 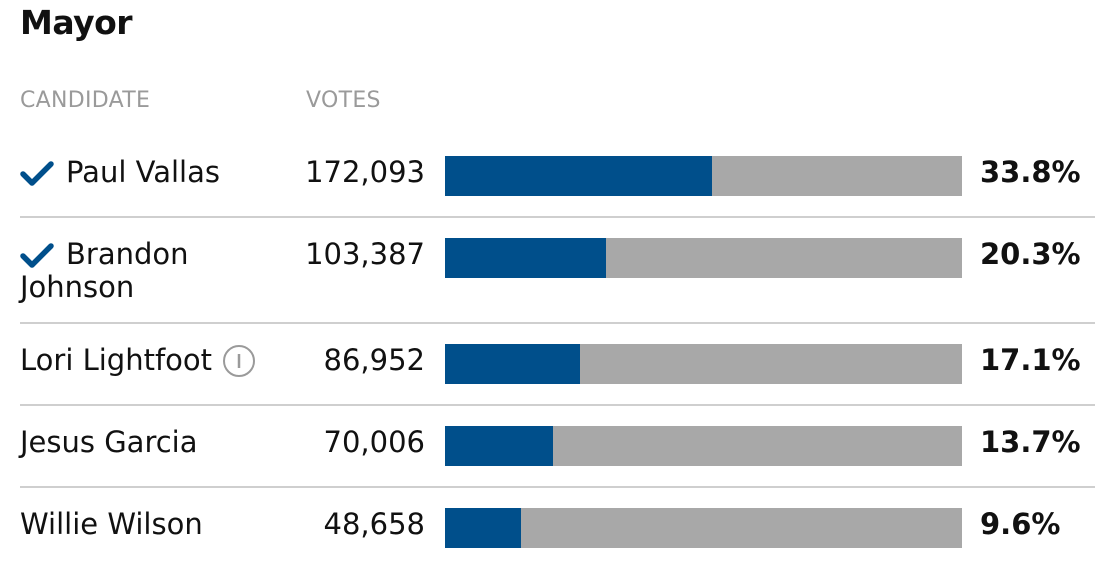 I want to click on candidate-cell: Lori Lightfoot, so click(x=155, y=361).